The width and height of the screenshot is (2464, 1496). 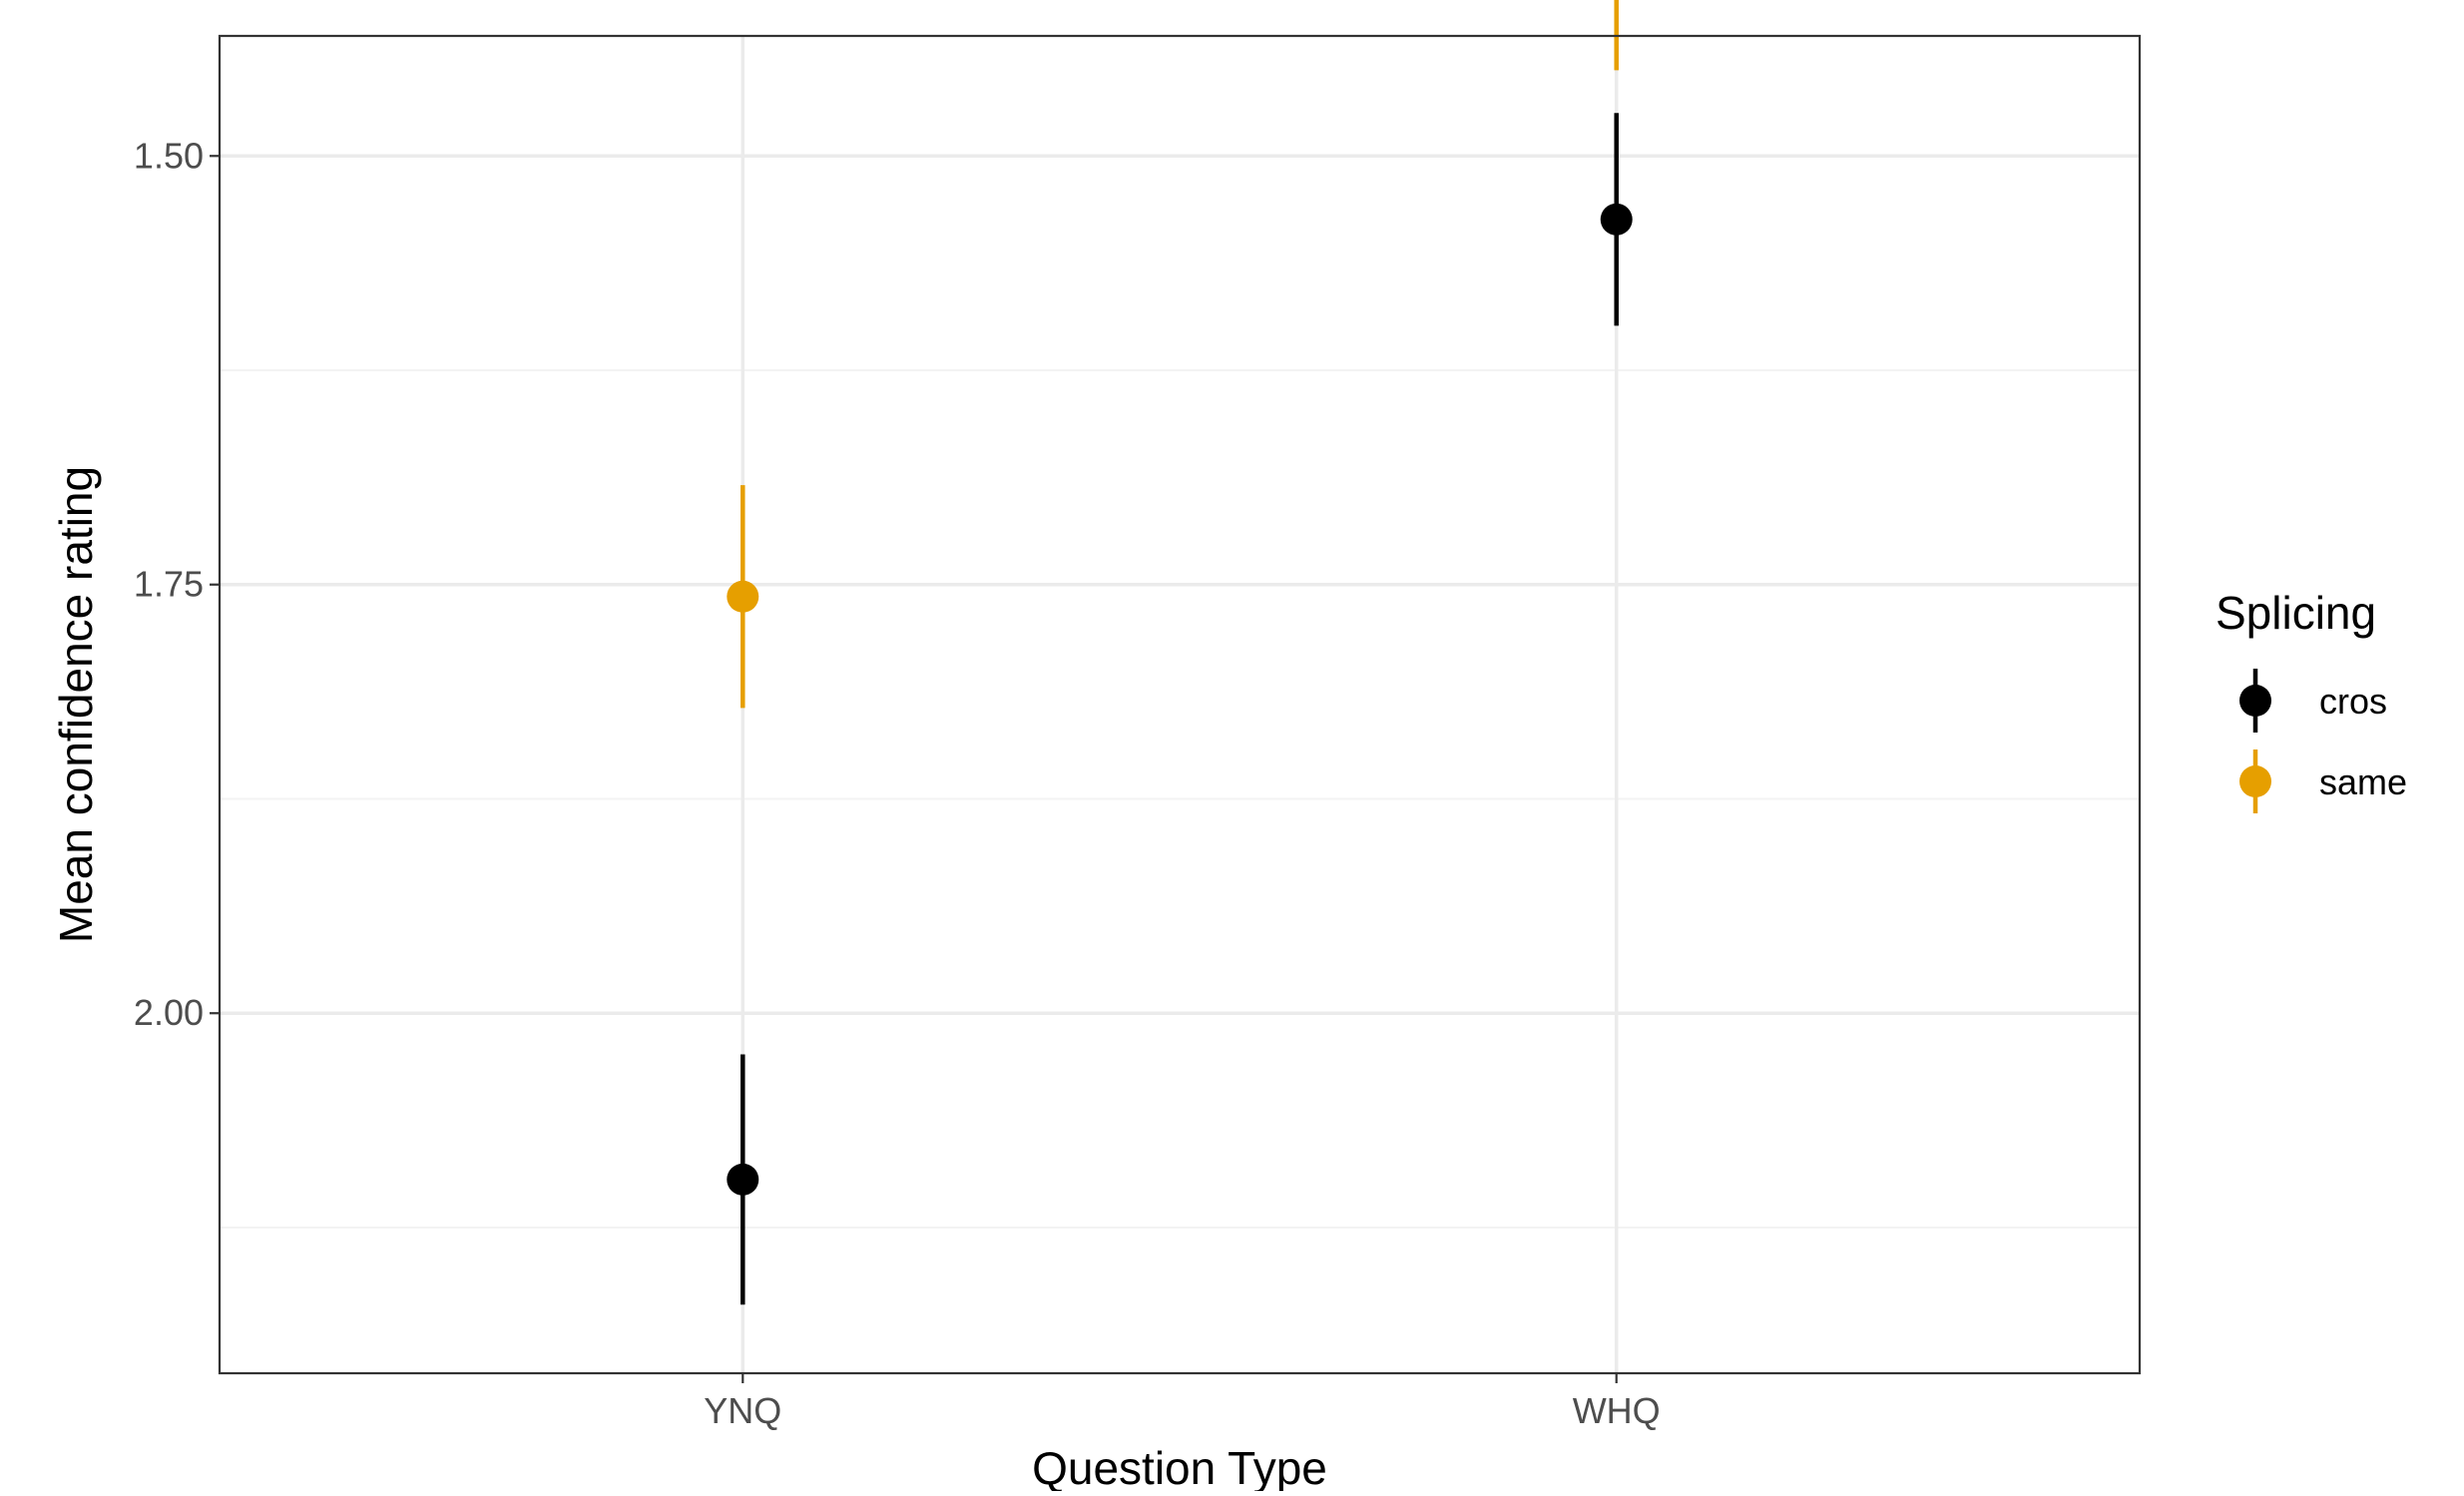 What do you see at coordinates (2255, 781) in the screenshot?
I see `legend-key-point-same` at bounding box center [2255, 781].